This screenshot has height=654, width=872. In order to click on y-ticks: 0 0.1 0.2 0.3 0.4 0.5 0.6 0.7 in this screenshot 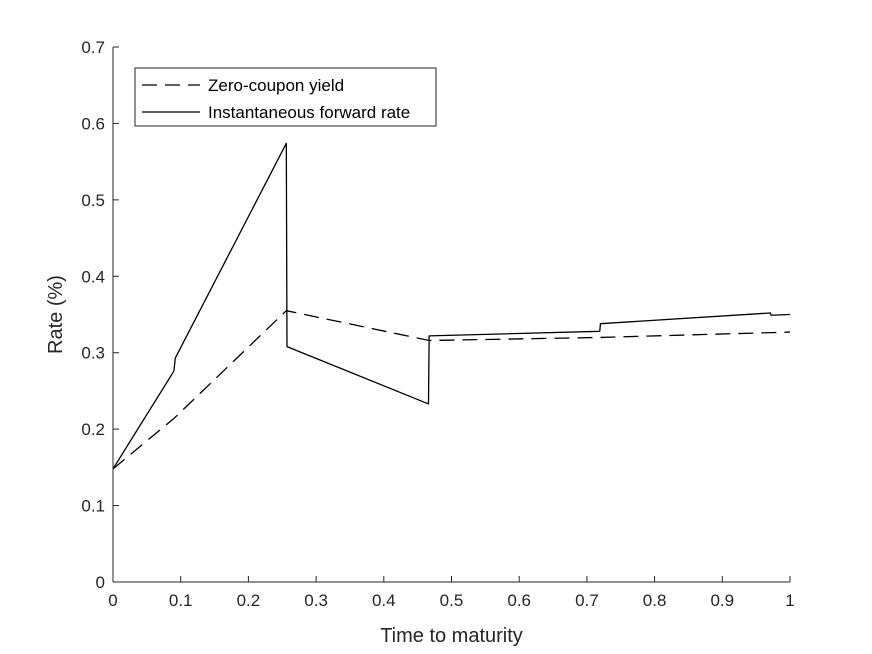, I will do `click(100, 315)`.